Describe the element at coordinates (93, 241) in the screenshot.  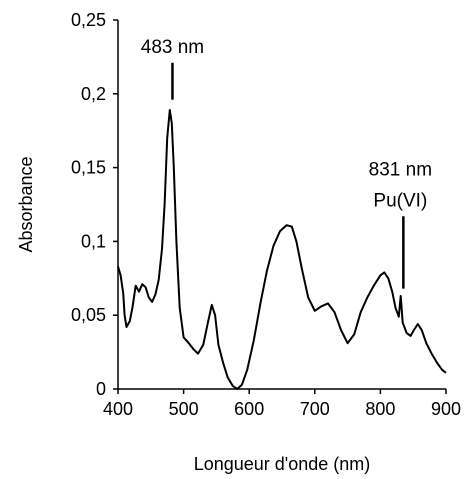
I see `y-tick-label: 0,1` at that location.